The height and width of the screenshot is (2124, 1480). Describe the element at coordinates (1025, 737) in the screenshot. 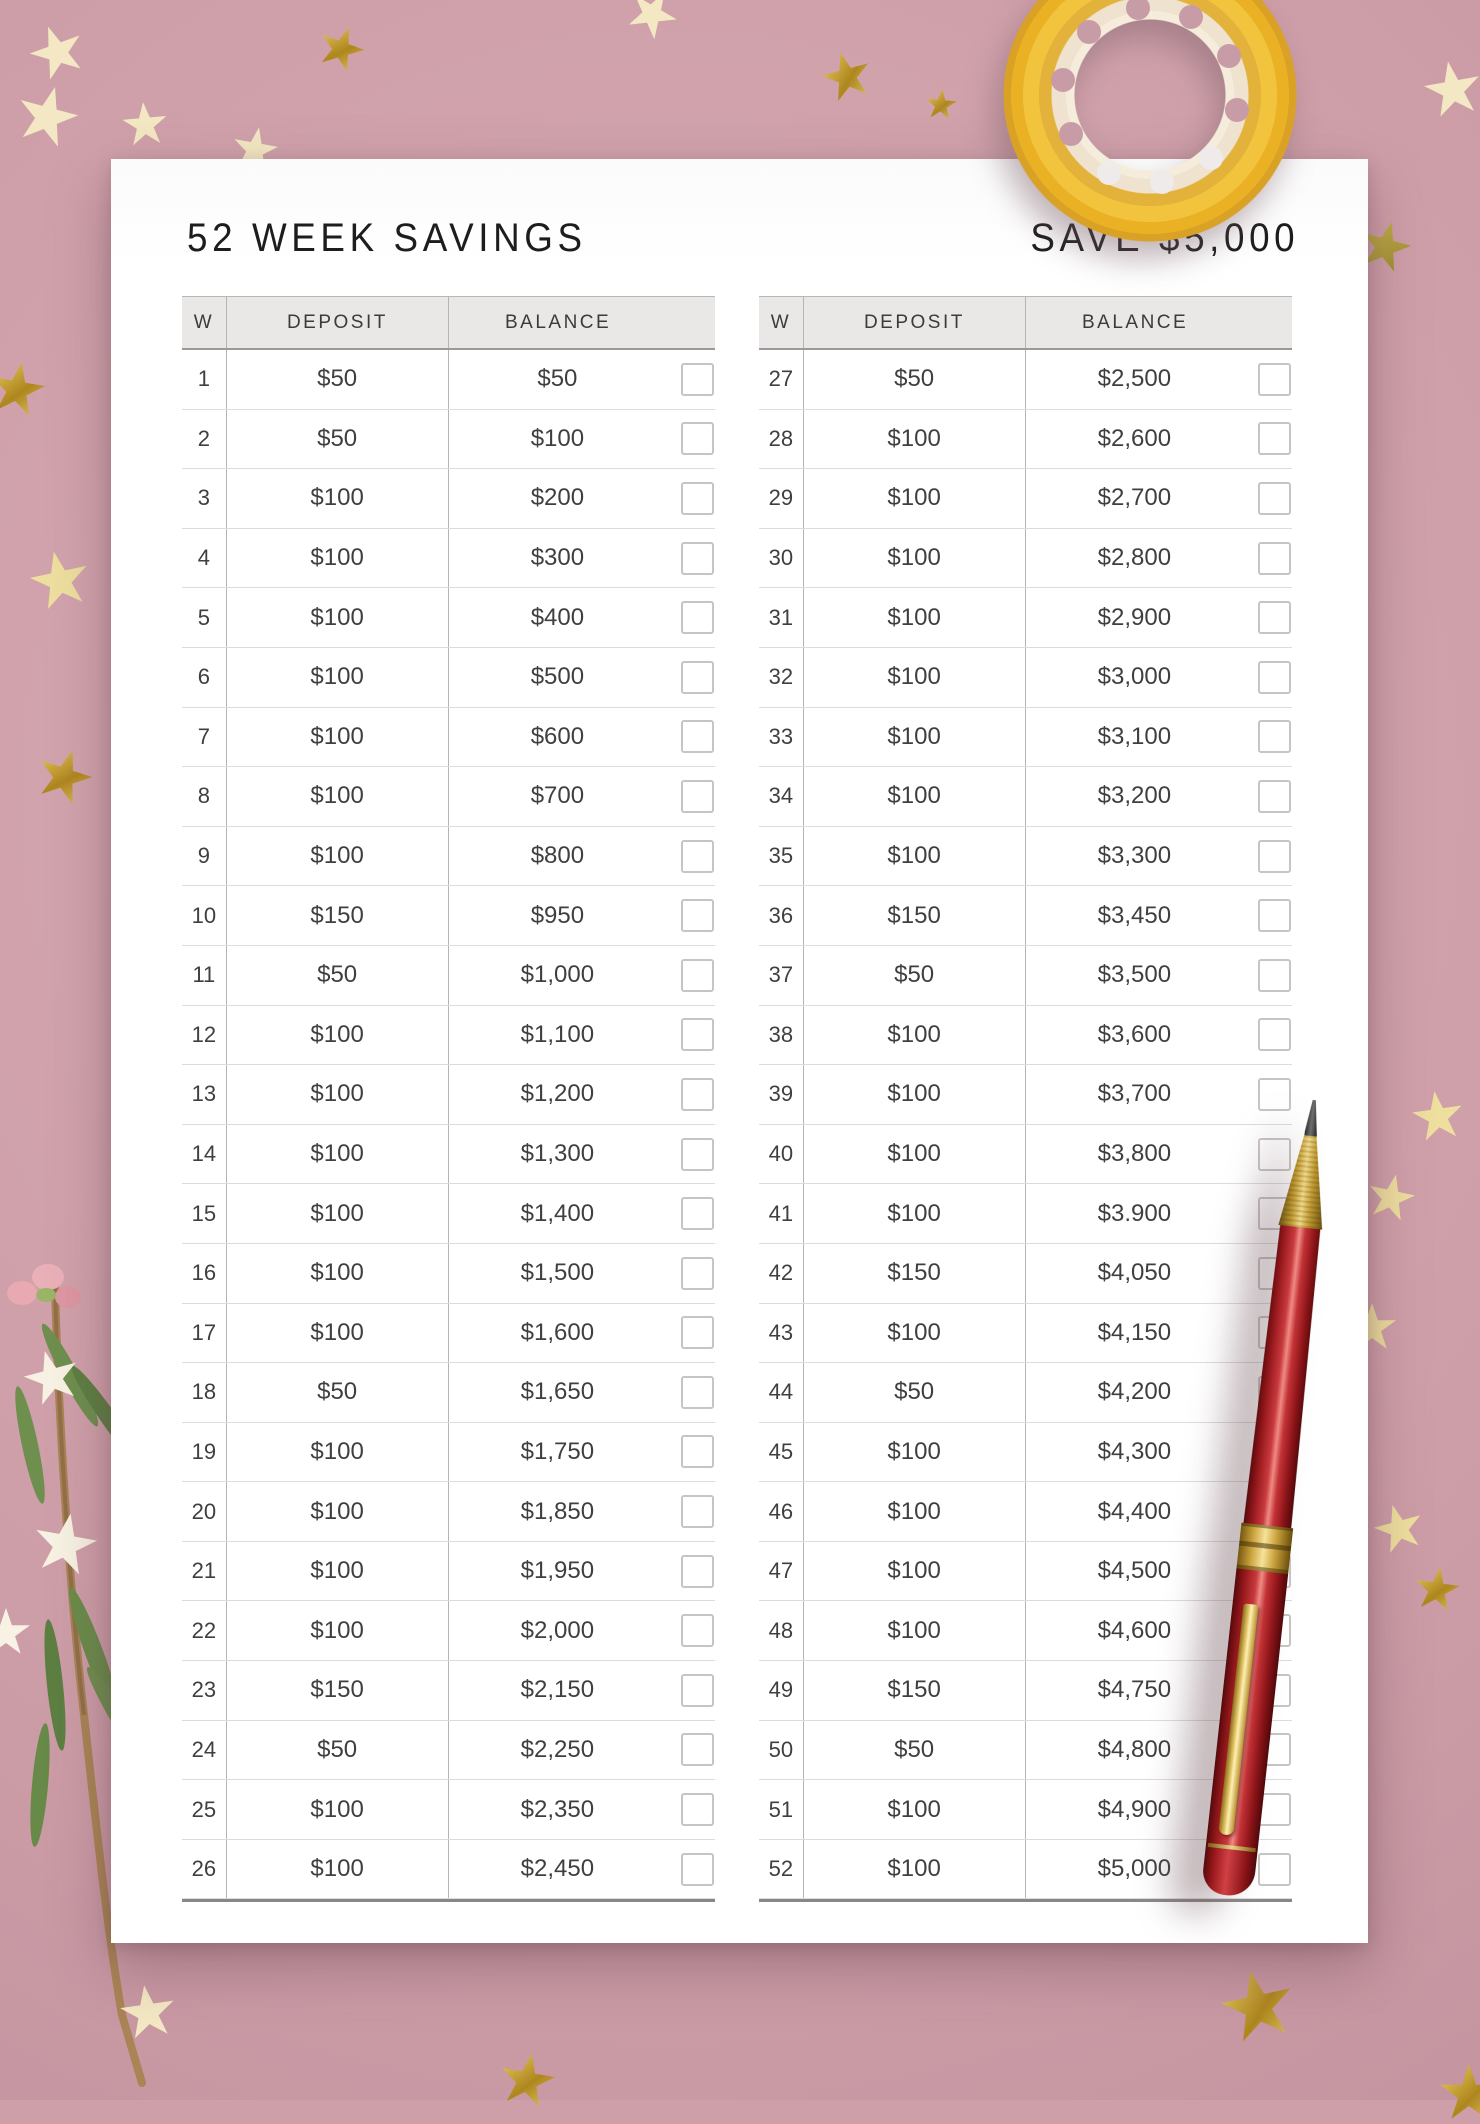

I see `table-row: 33 $100 $3,100` at that location.